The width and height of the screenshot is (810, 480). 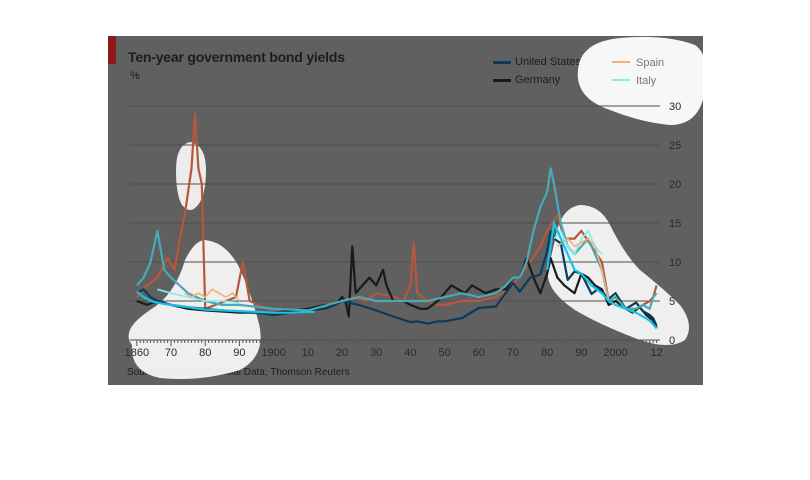 I want to click on legend-item-germany: Germany, so click(x=526, y=80).